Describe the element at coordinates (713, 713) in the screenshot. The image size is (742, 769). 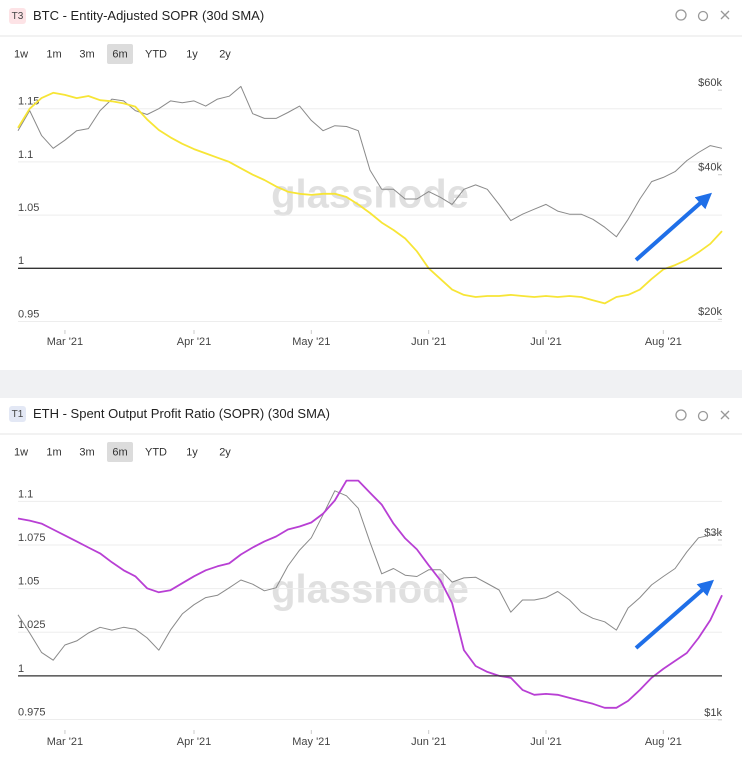
I see `y2-tick-label: $1k` at that location.